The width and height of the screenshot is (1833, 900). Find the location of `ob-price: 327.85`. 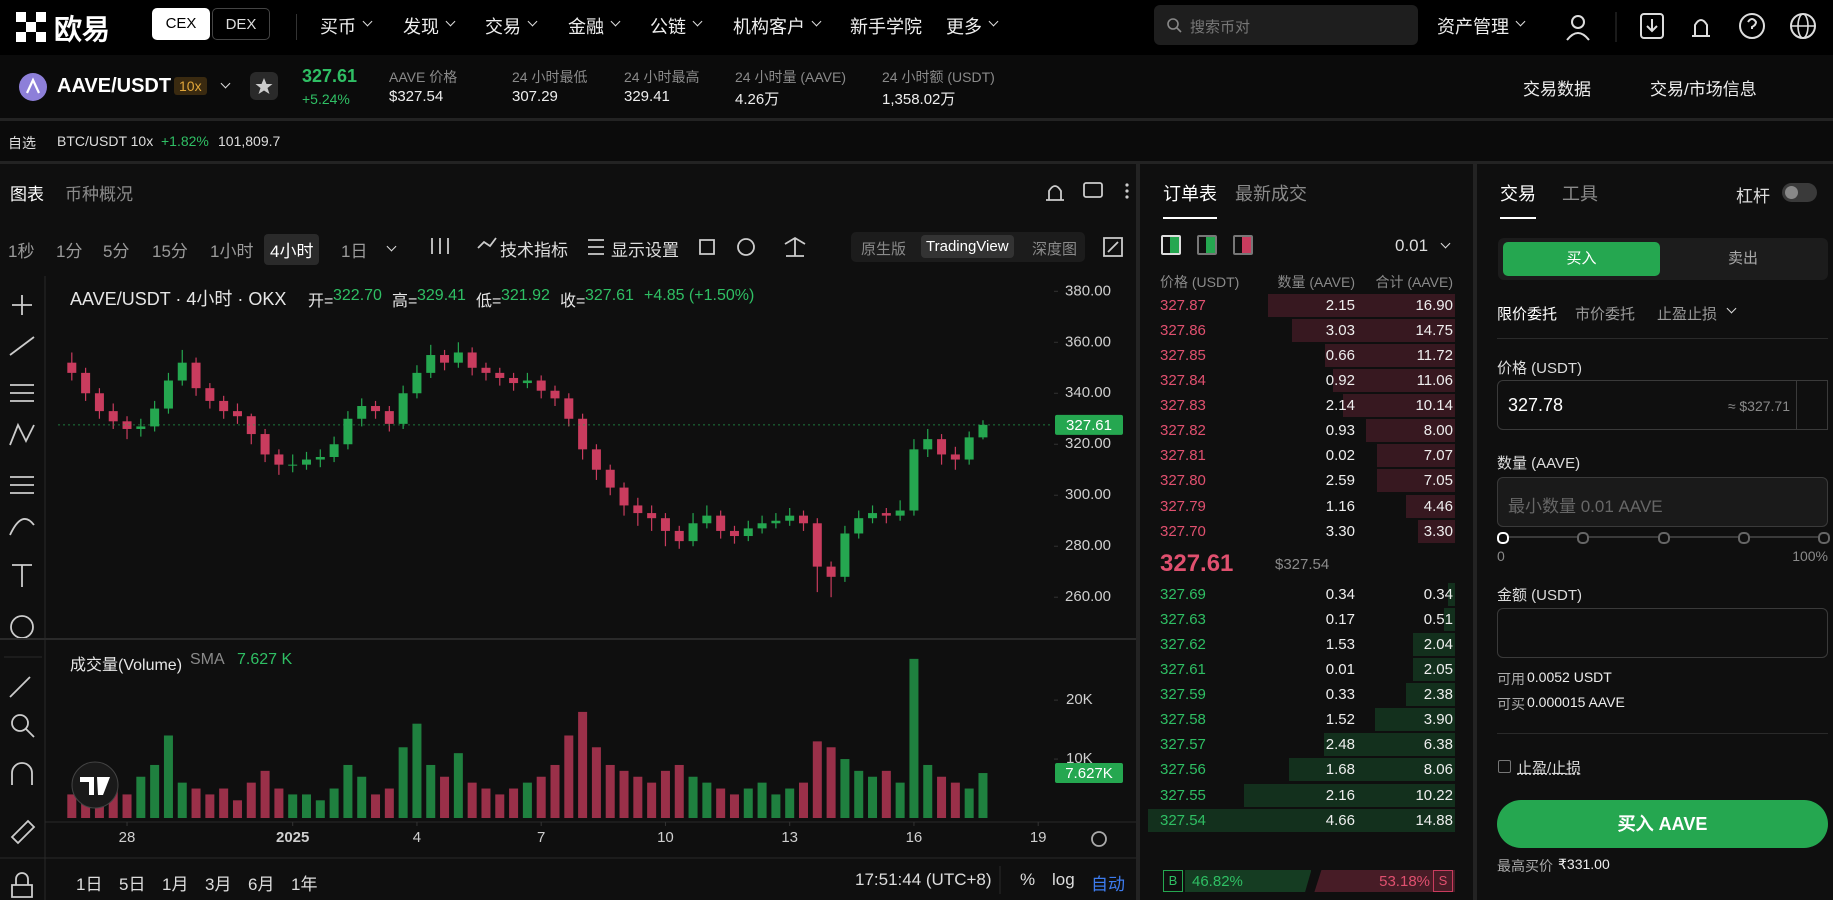

ob-price: 327.85 is located at coordinates (1183, 356).